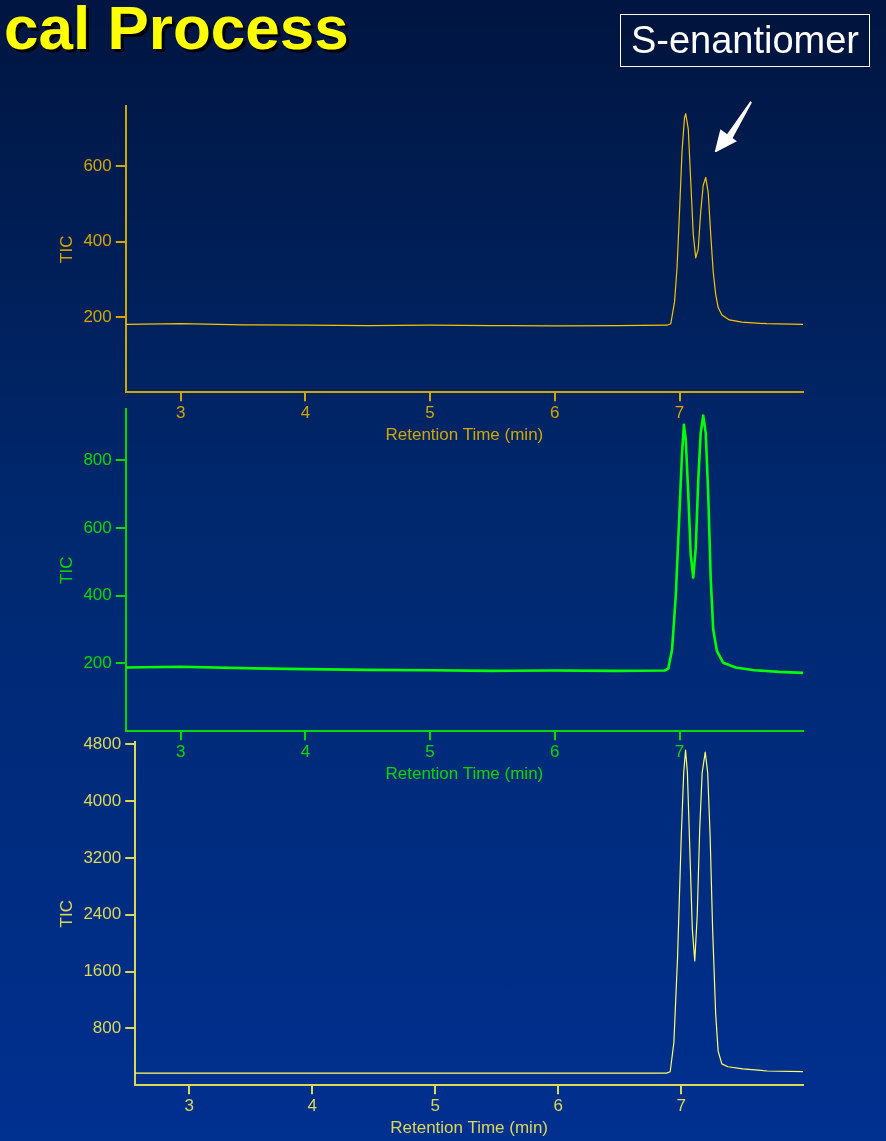 This screenshot has width=886, height=1141. I want to click on y-tick-label: 4000, so click(102, 800).